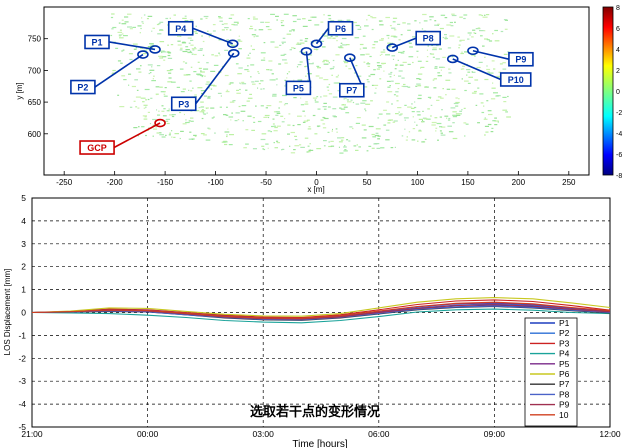  Describe the element at coordinates (619, 176) in the screenshot. I see `colorbar-tick-label: -8` at that location.